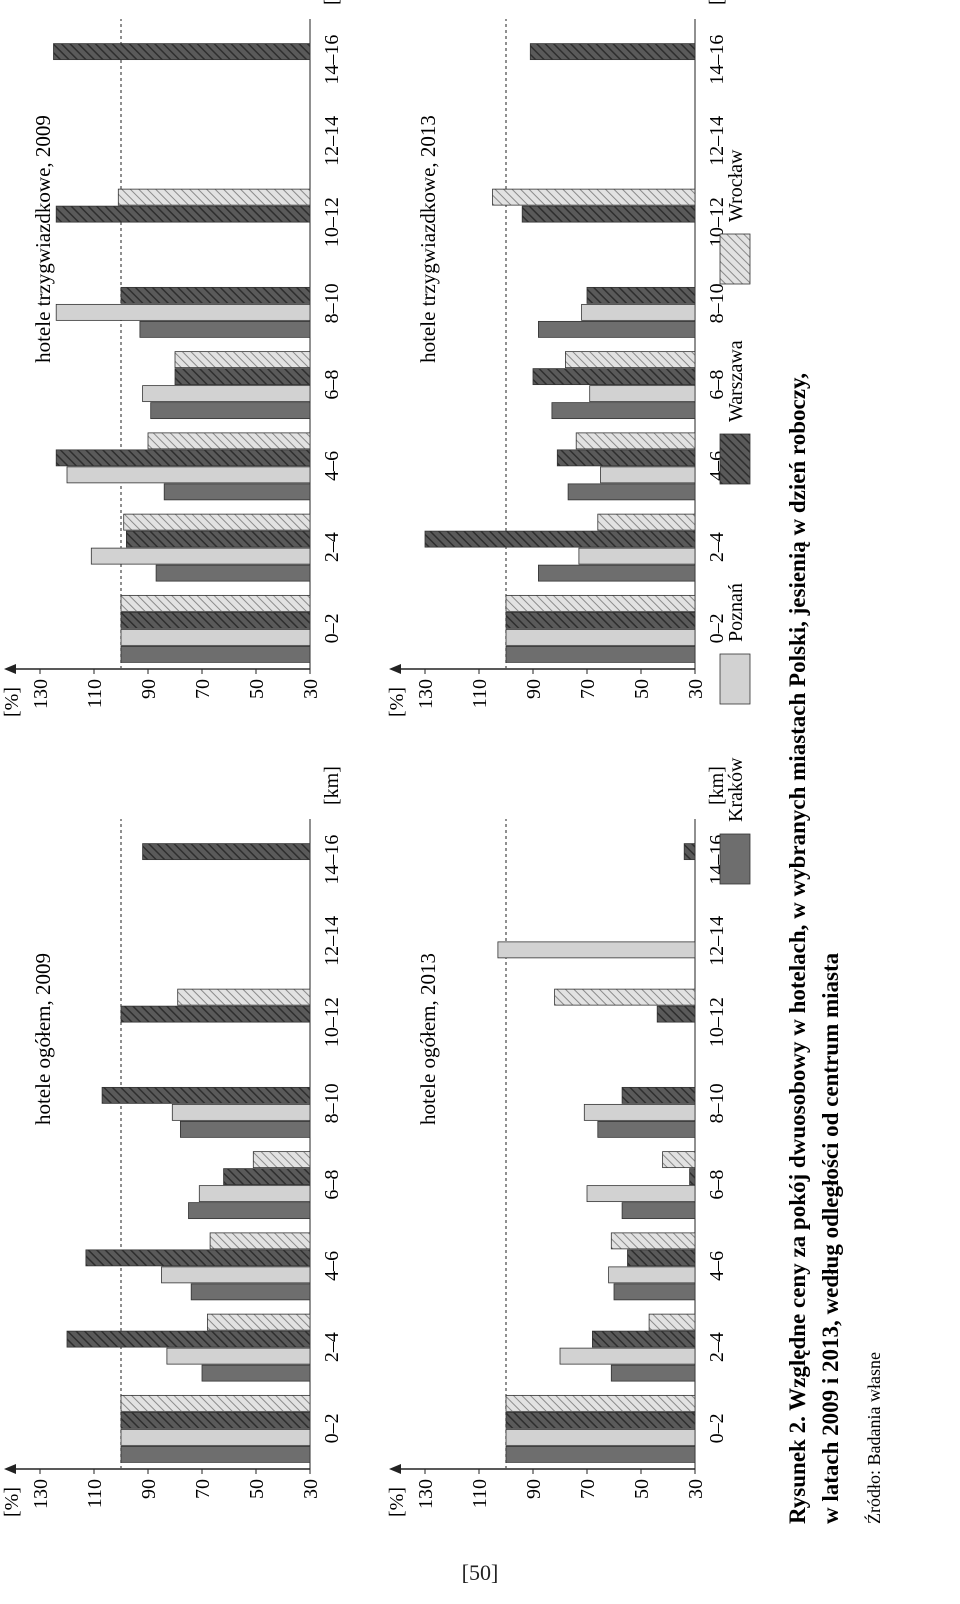 The width and height of the screenshot is (960, 1604). I want to click on legend-swatch-kraków, so click(735, 859).